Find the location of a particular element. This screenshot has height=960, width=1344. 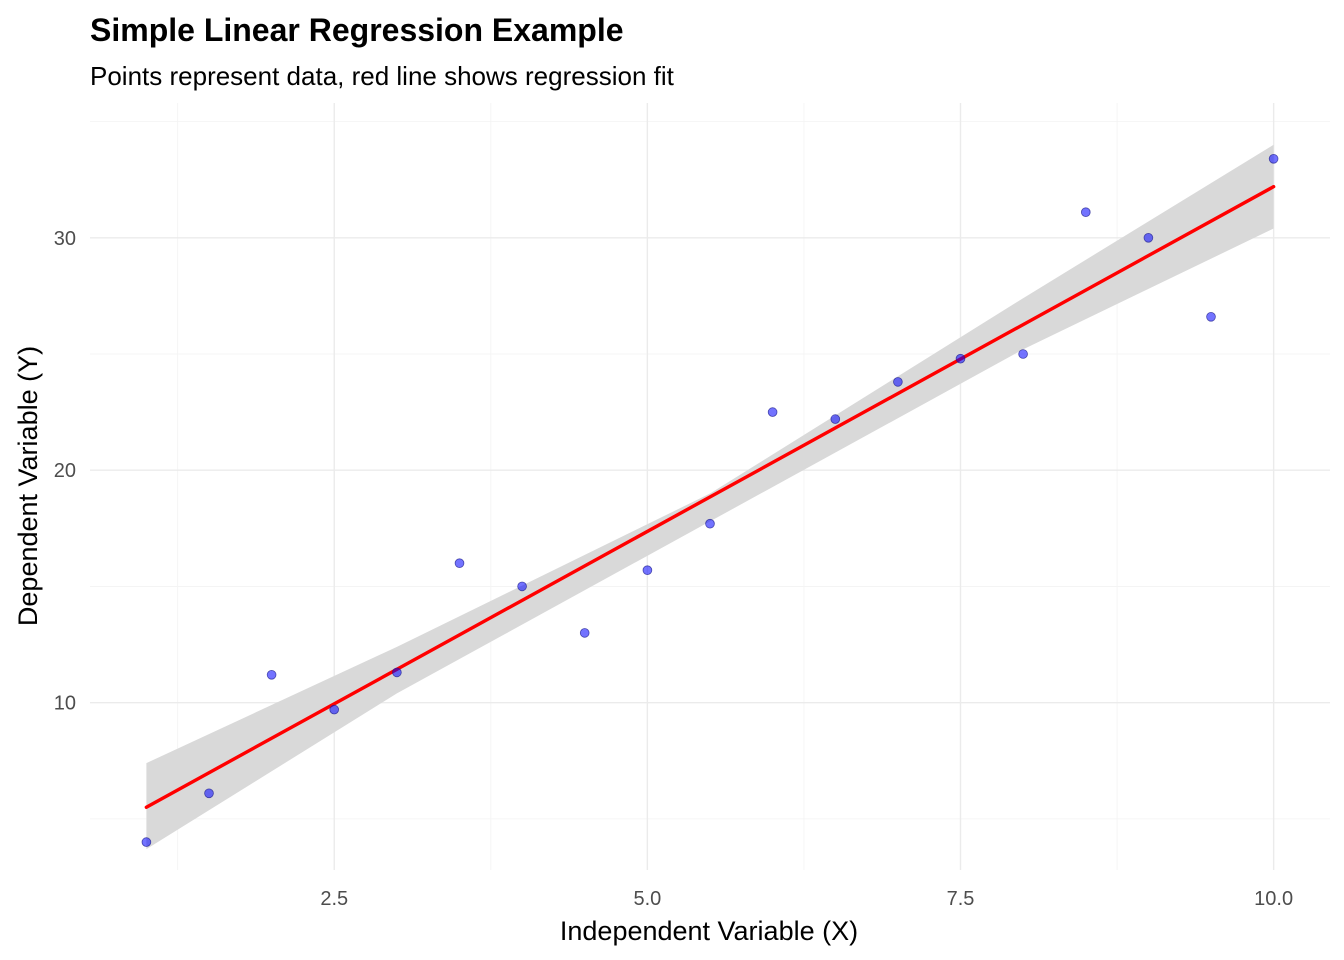

y-tick-label: 20 is located at coordinates (65, 471).